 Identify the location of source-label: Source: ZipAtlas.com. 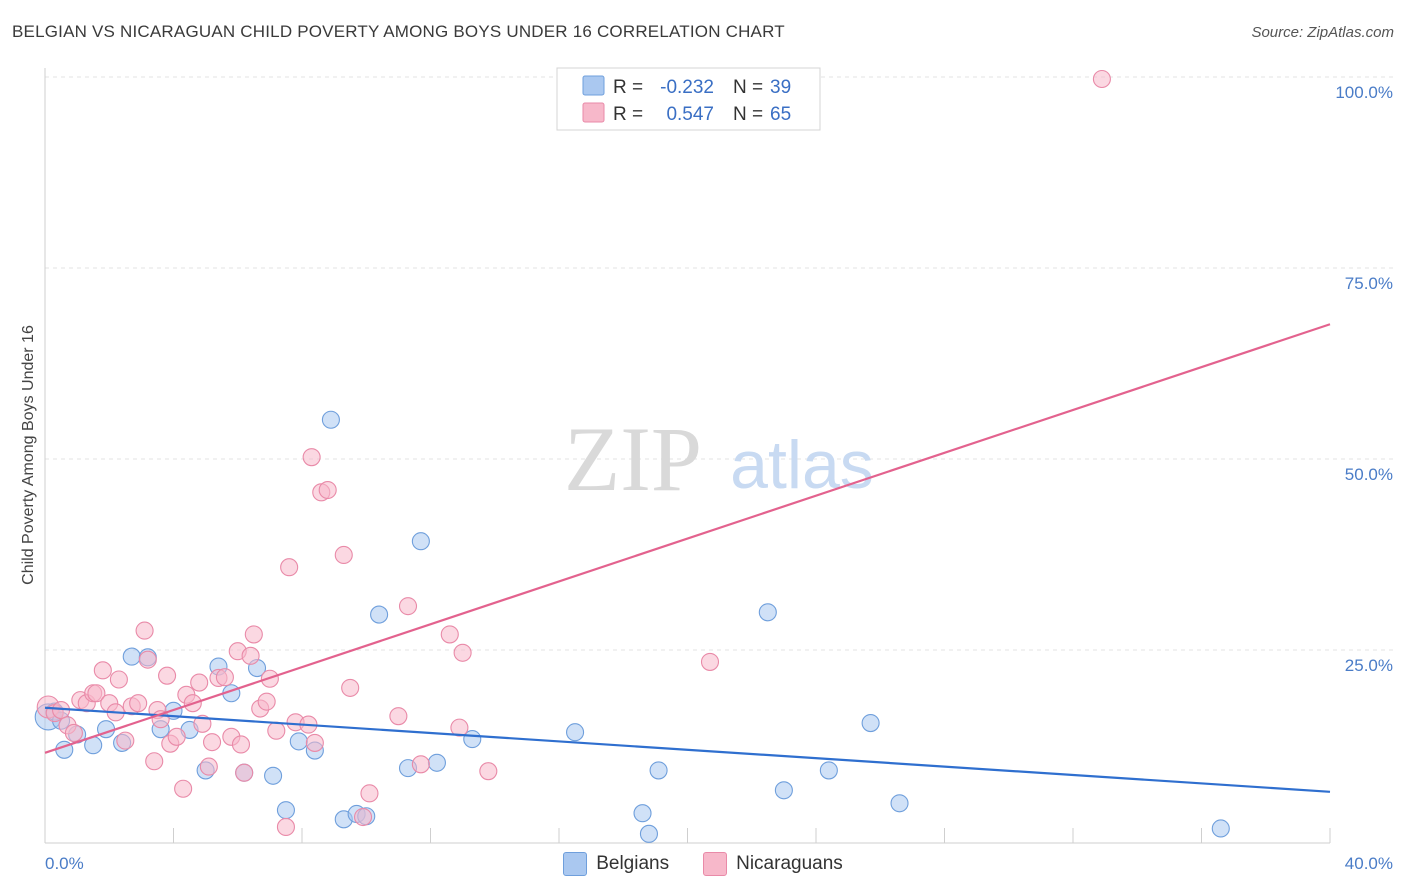
(1322, 32).